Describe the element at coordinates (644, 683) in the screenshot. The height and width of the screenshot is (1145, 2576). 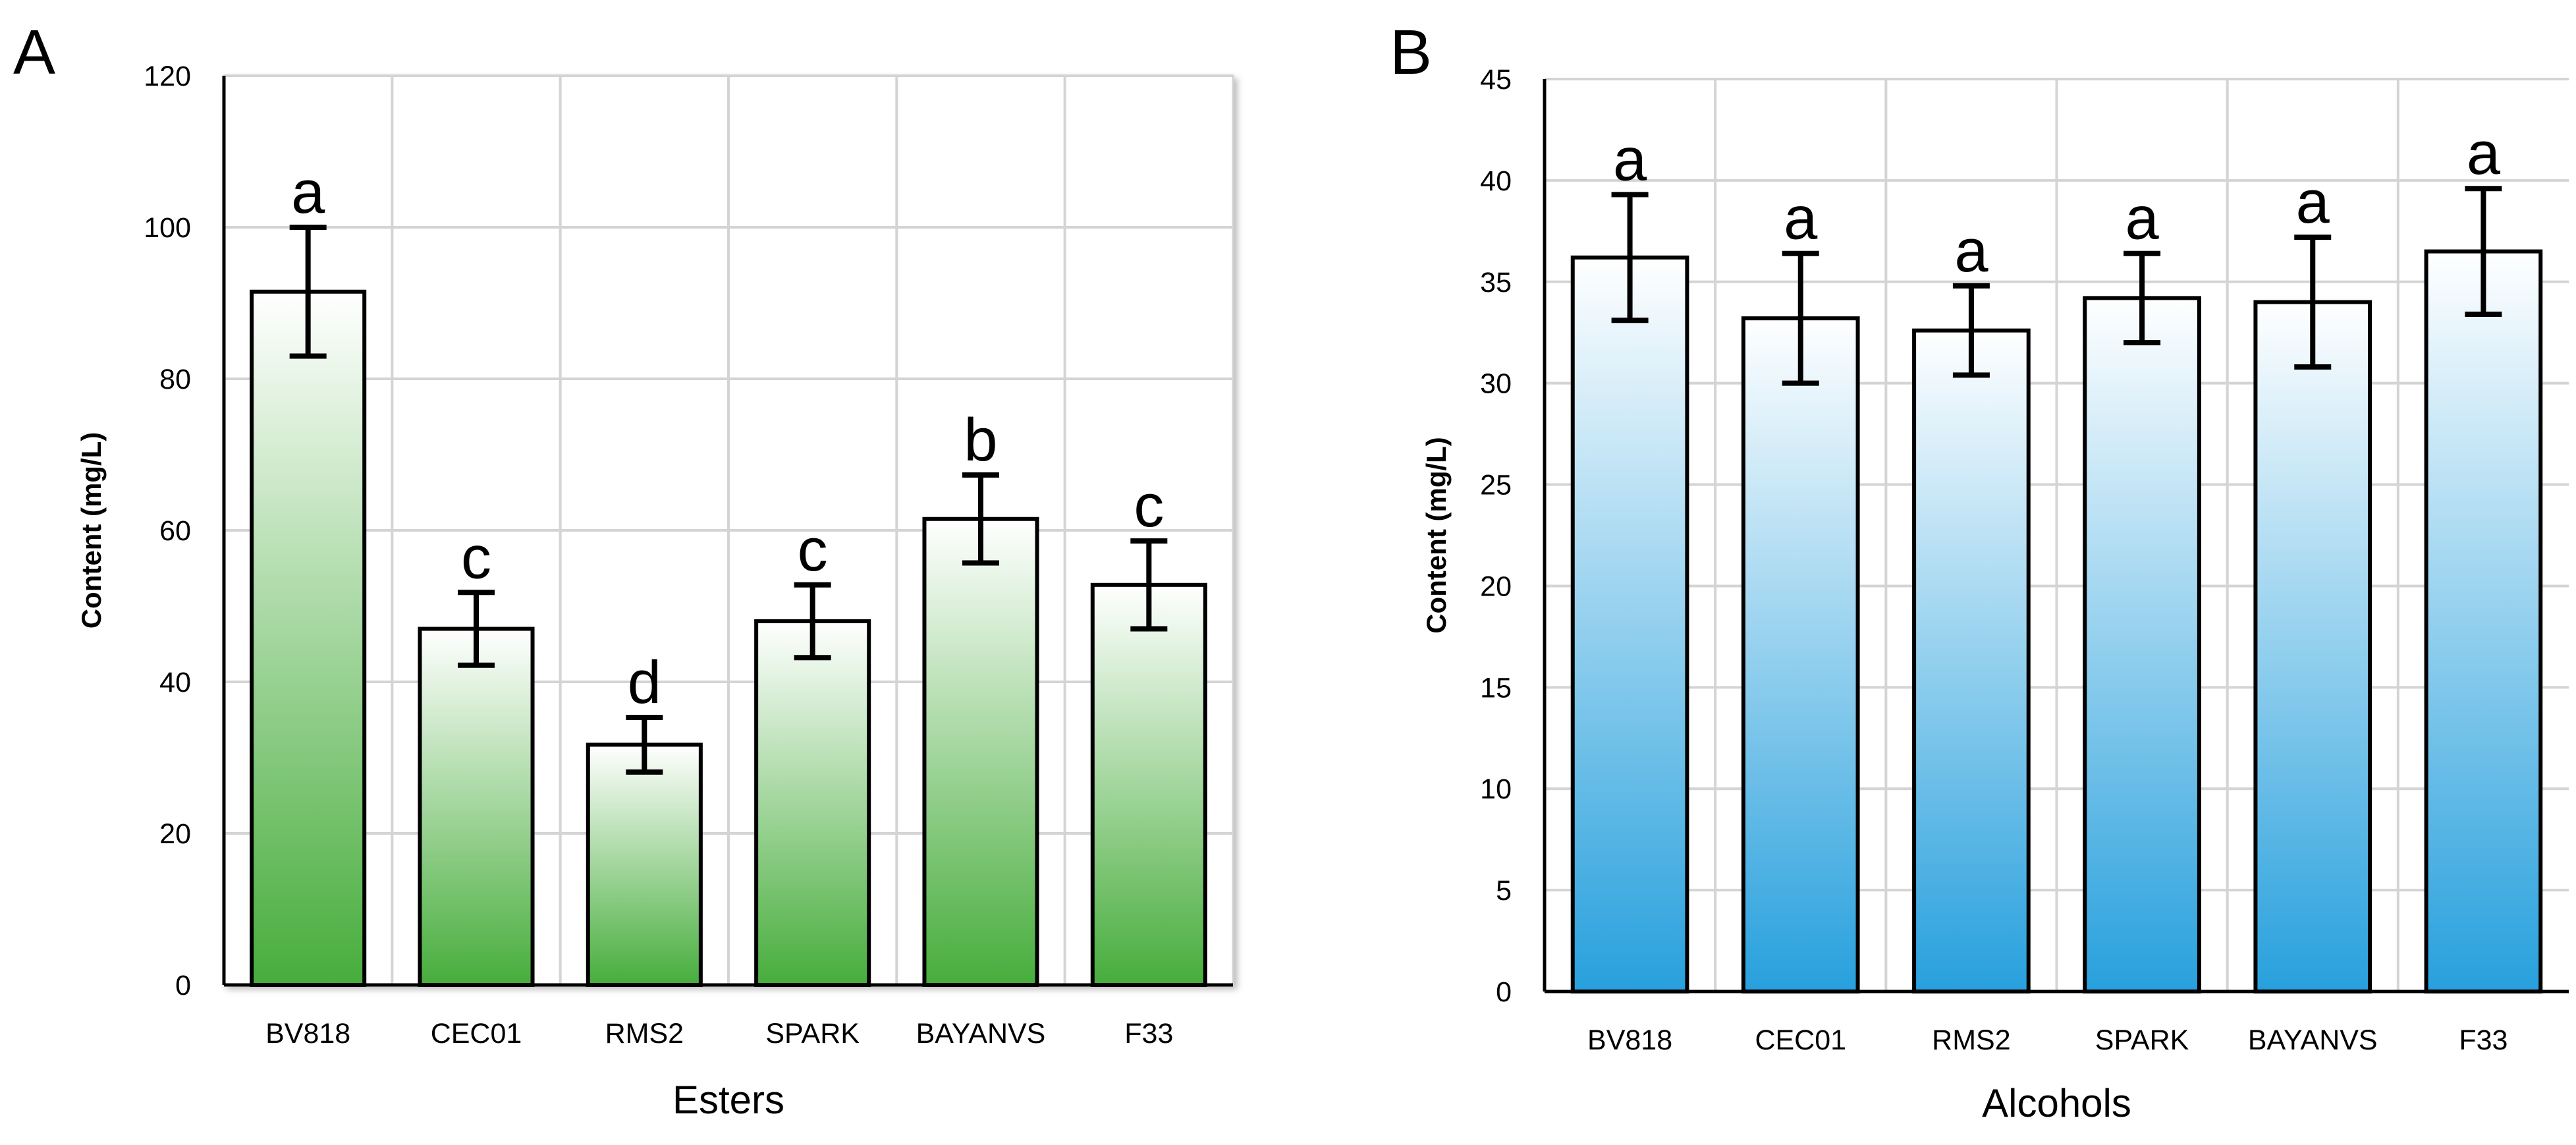
I see `significance-letter: d` at that location.